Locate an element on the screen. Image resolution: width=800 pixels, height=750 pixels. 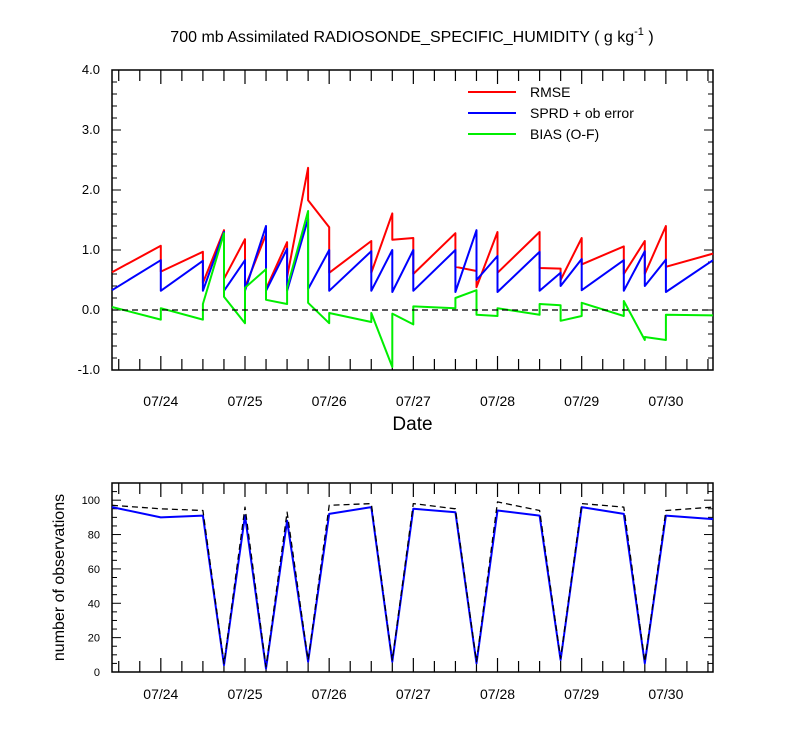
y-tick-label: 60 is located at coordinates (94, 570).